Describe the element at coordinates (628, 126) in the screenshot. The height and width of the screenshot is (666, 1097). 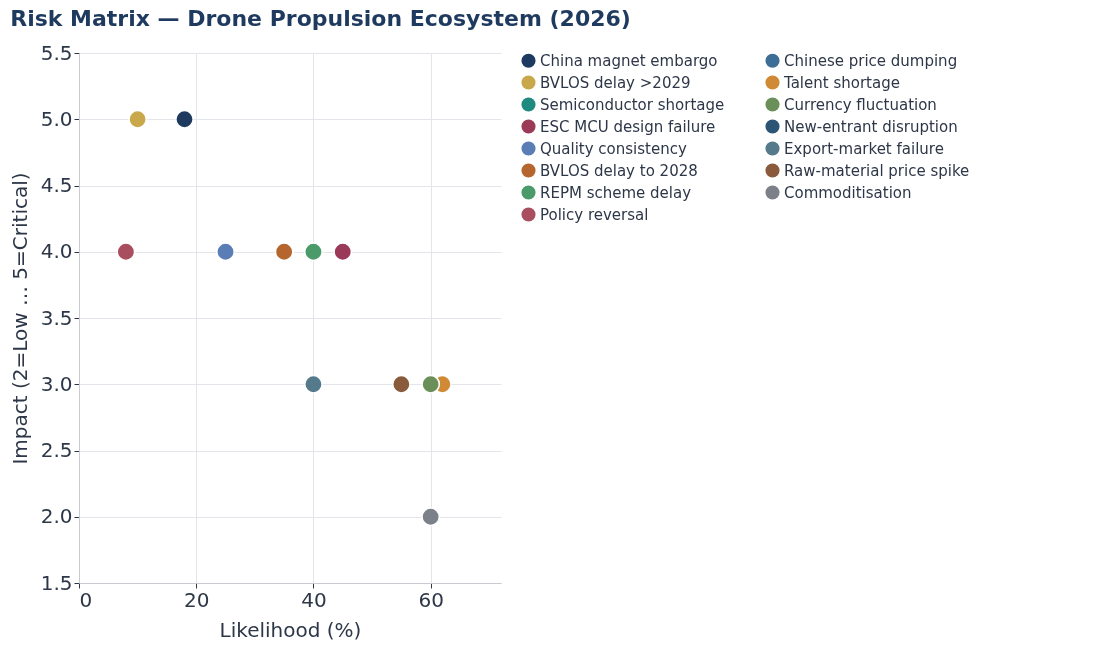
I see `legend-label: ESC MCU design failure` at that location.